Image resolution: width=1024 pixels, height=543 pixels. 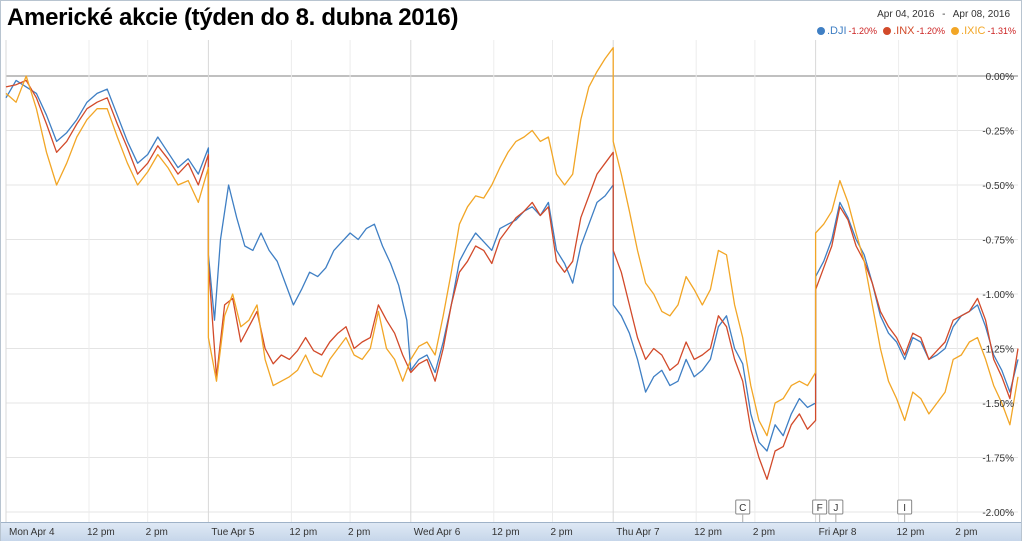 What do you see at coordinates (998, 186) in the screenshot?
I see `y-tick-label: -0.50%` at bounding box center [998, 186].